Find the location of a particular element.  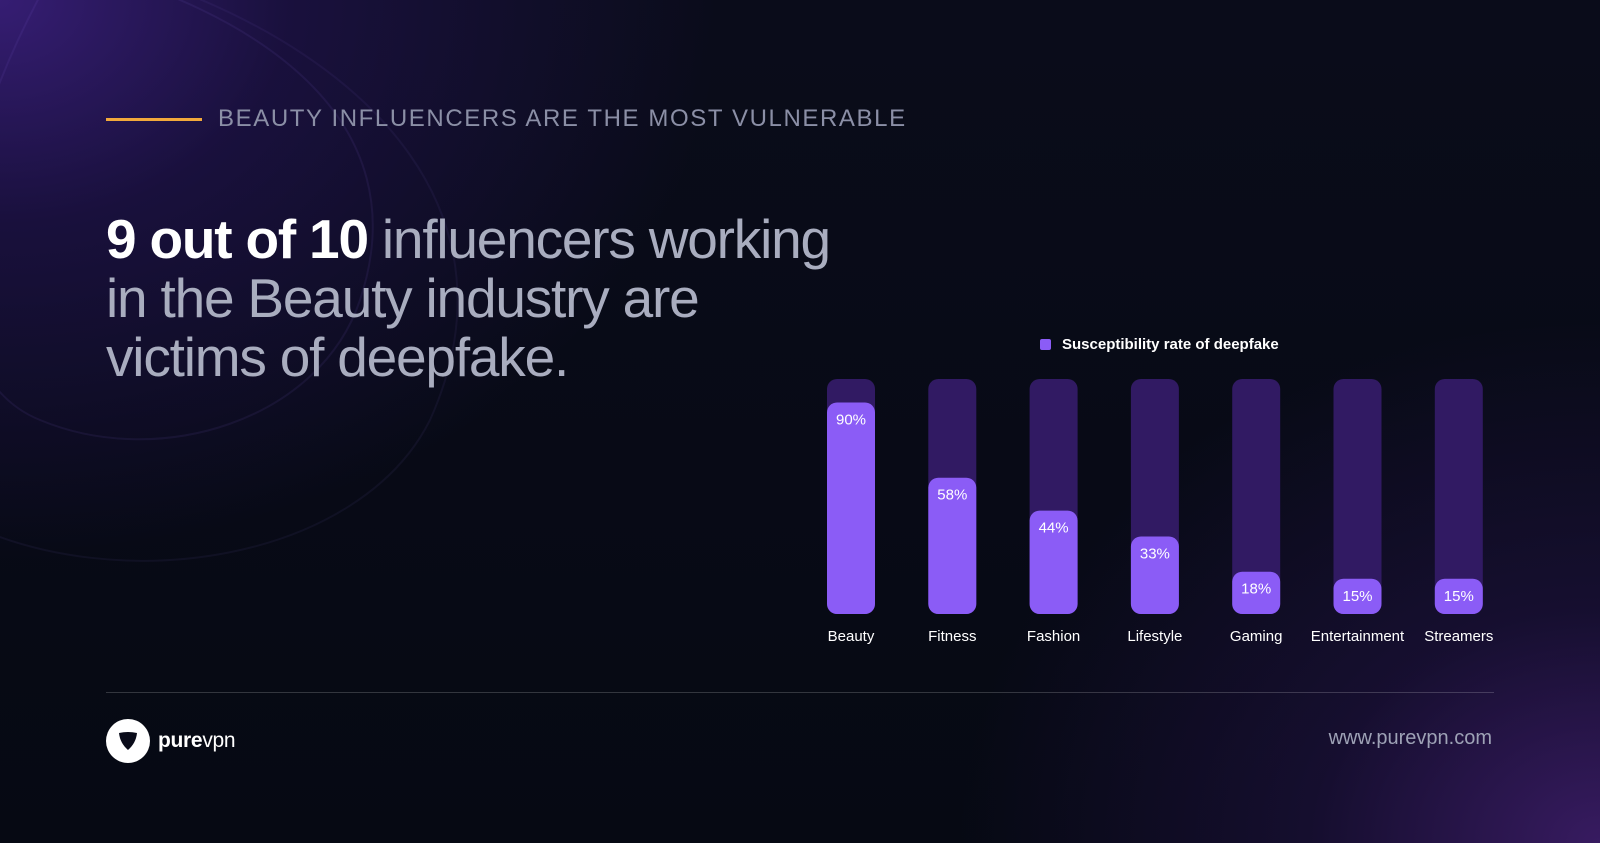

website-url: www.purevpn.com is located at coordinates (1410, 738).